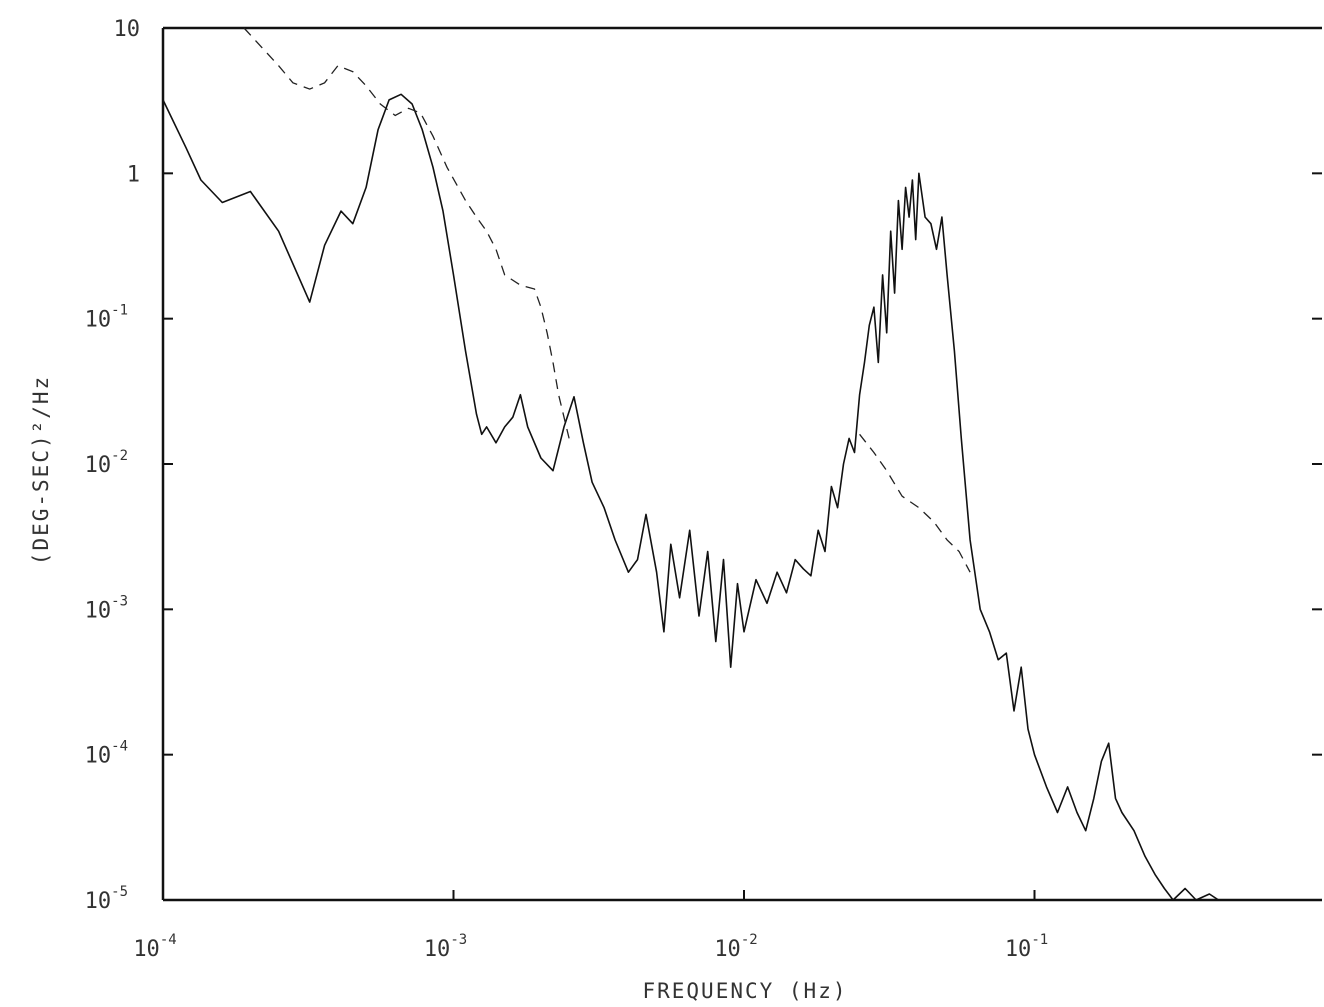  Describe the element at coordinates (106, 608) in the screenshot. I see `y-tick-label: 10⁻³` at that location.